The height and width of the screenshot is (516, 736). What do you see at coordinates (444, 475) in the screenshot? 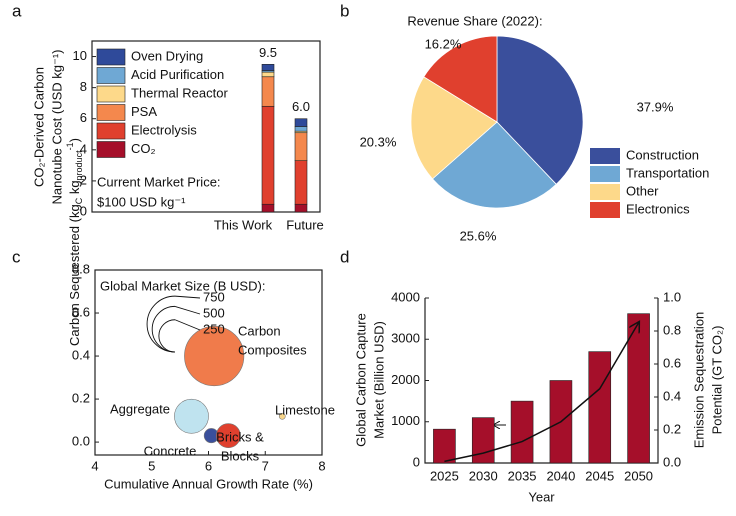
I see `x-tick-label: 2025` at bounding box center [444, 475].